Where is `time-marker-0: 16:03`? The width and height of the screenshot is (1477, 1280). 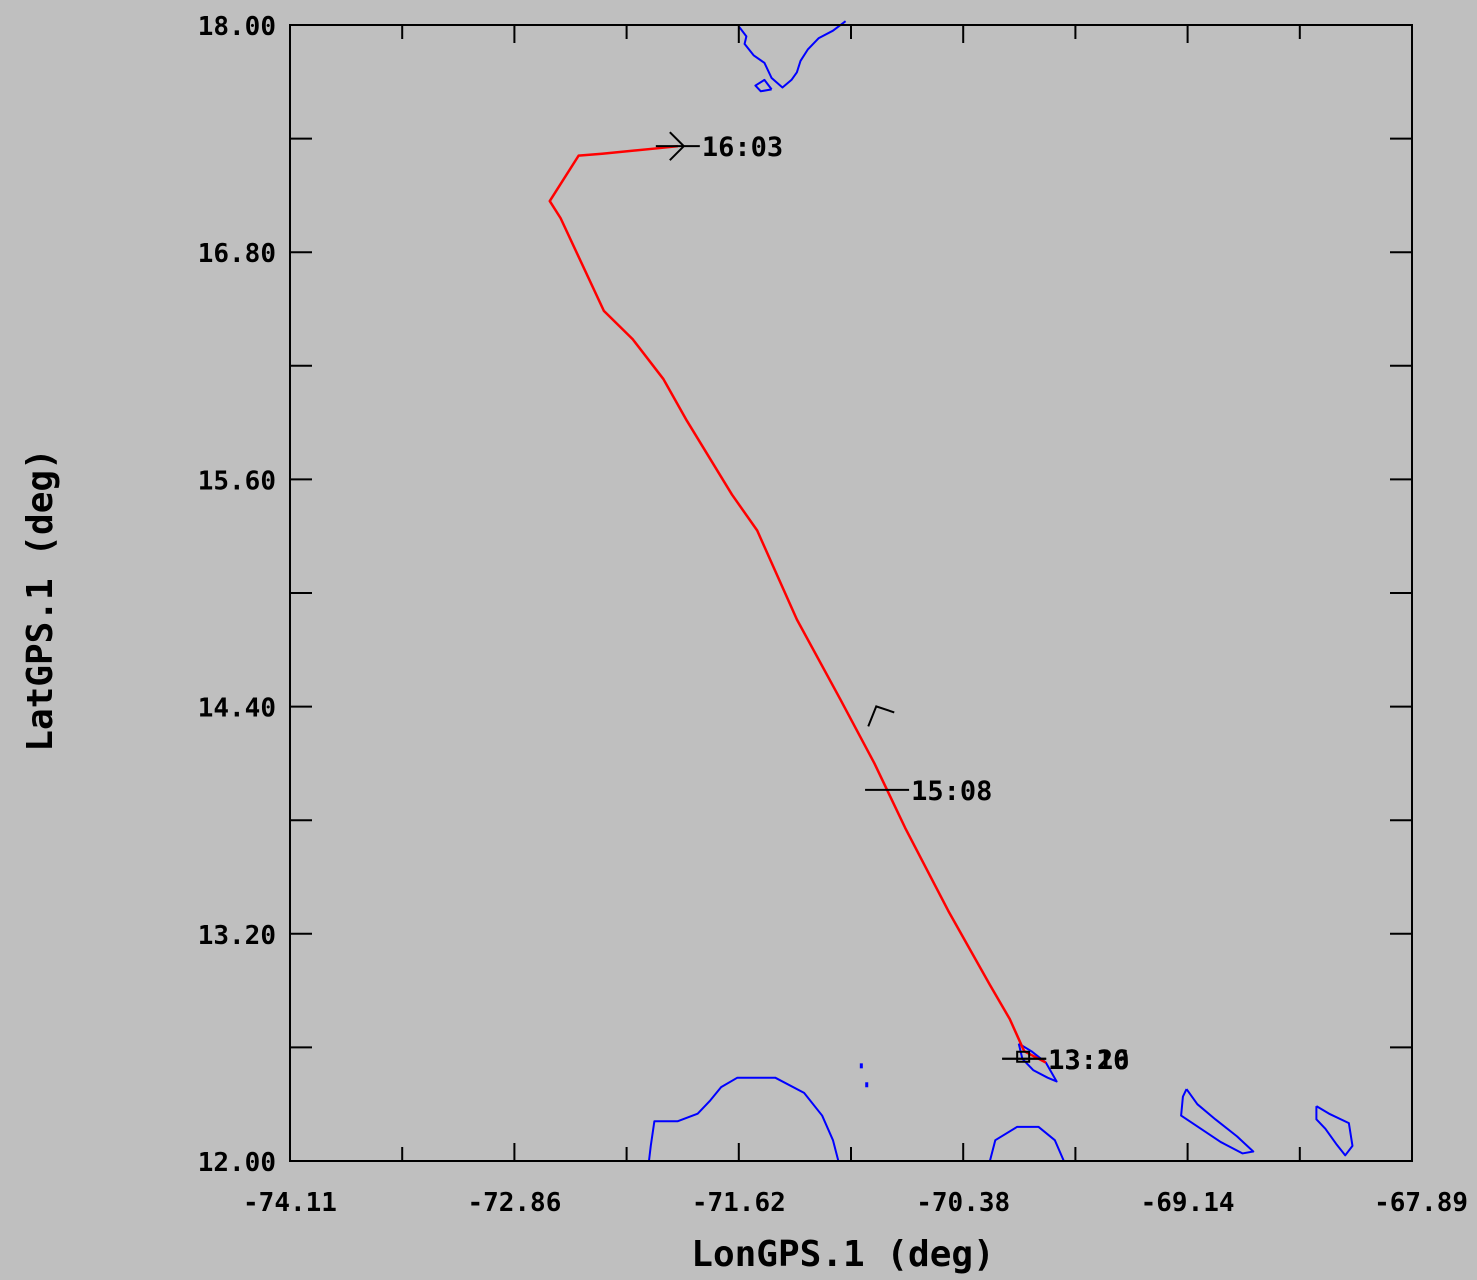
time-marker-0: 16:03 is located at coordinates (719, 147).